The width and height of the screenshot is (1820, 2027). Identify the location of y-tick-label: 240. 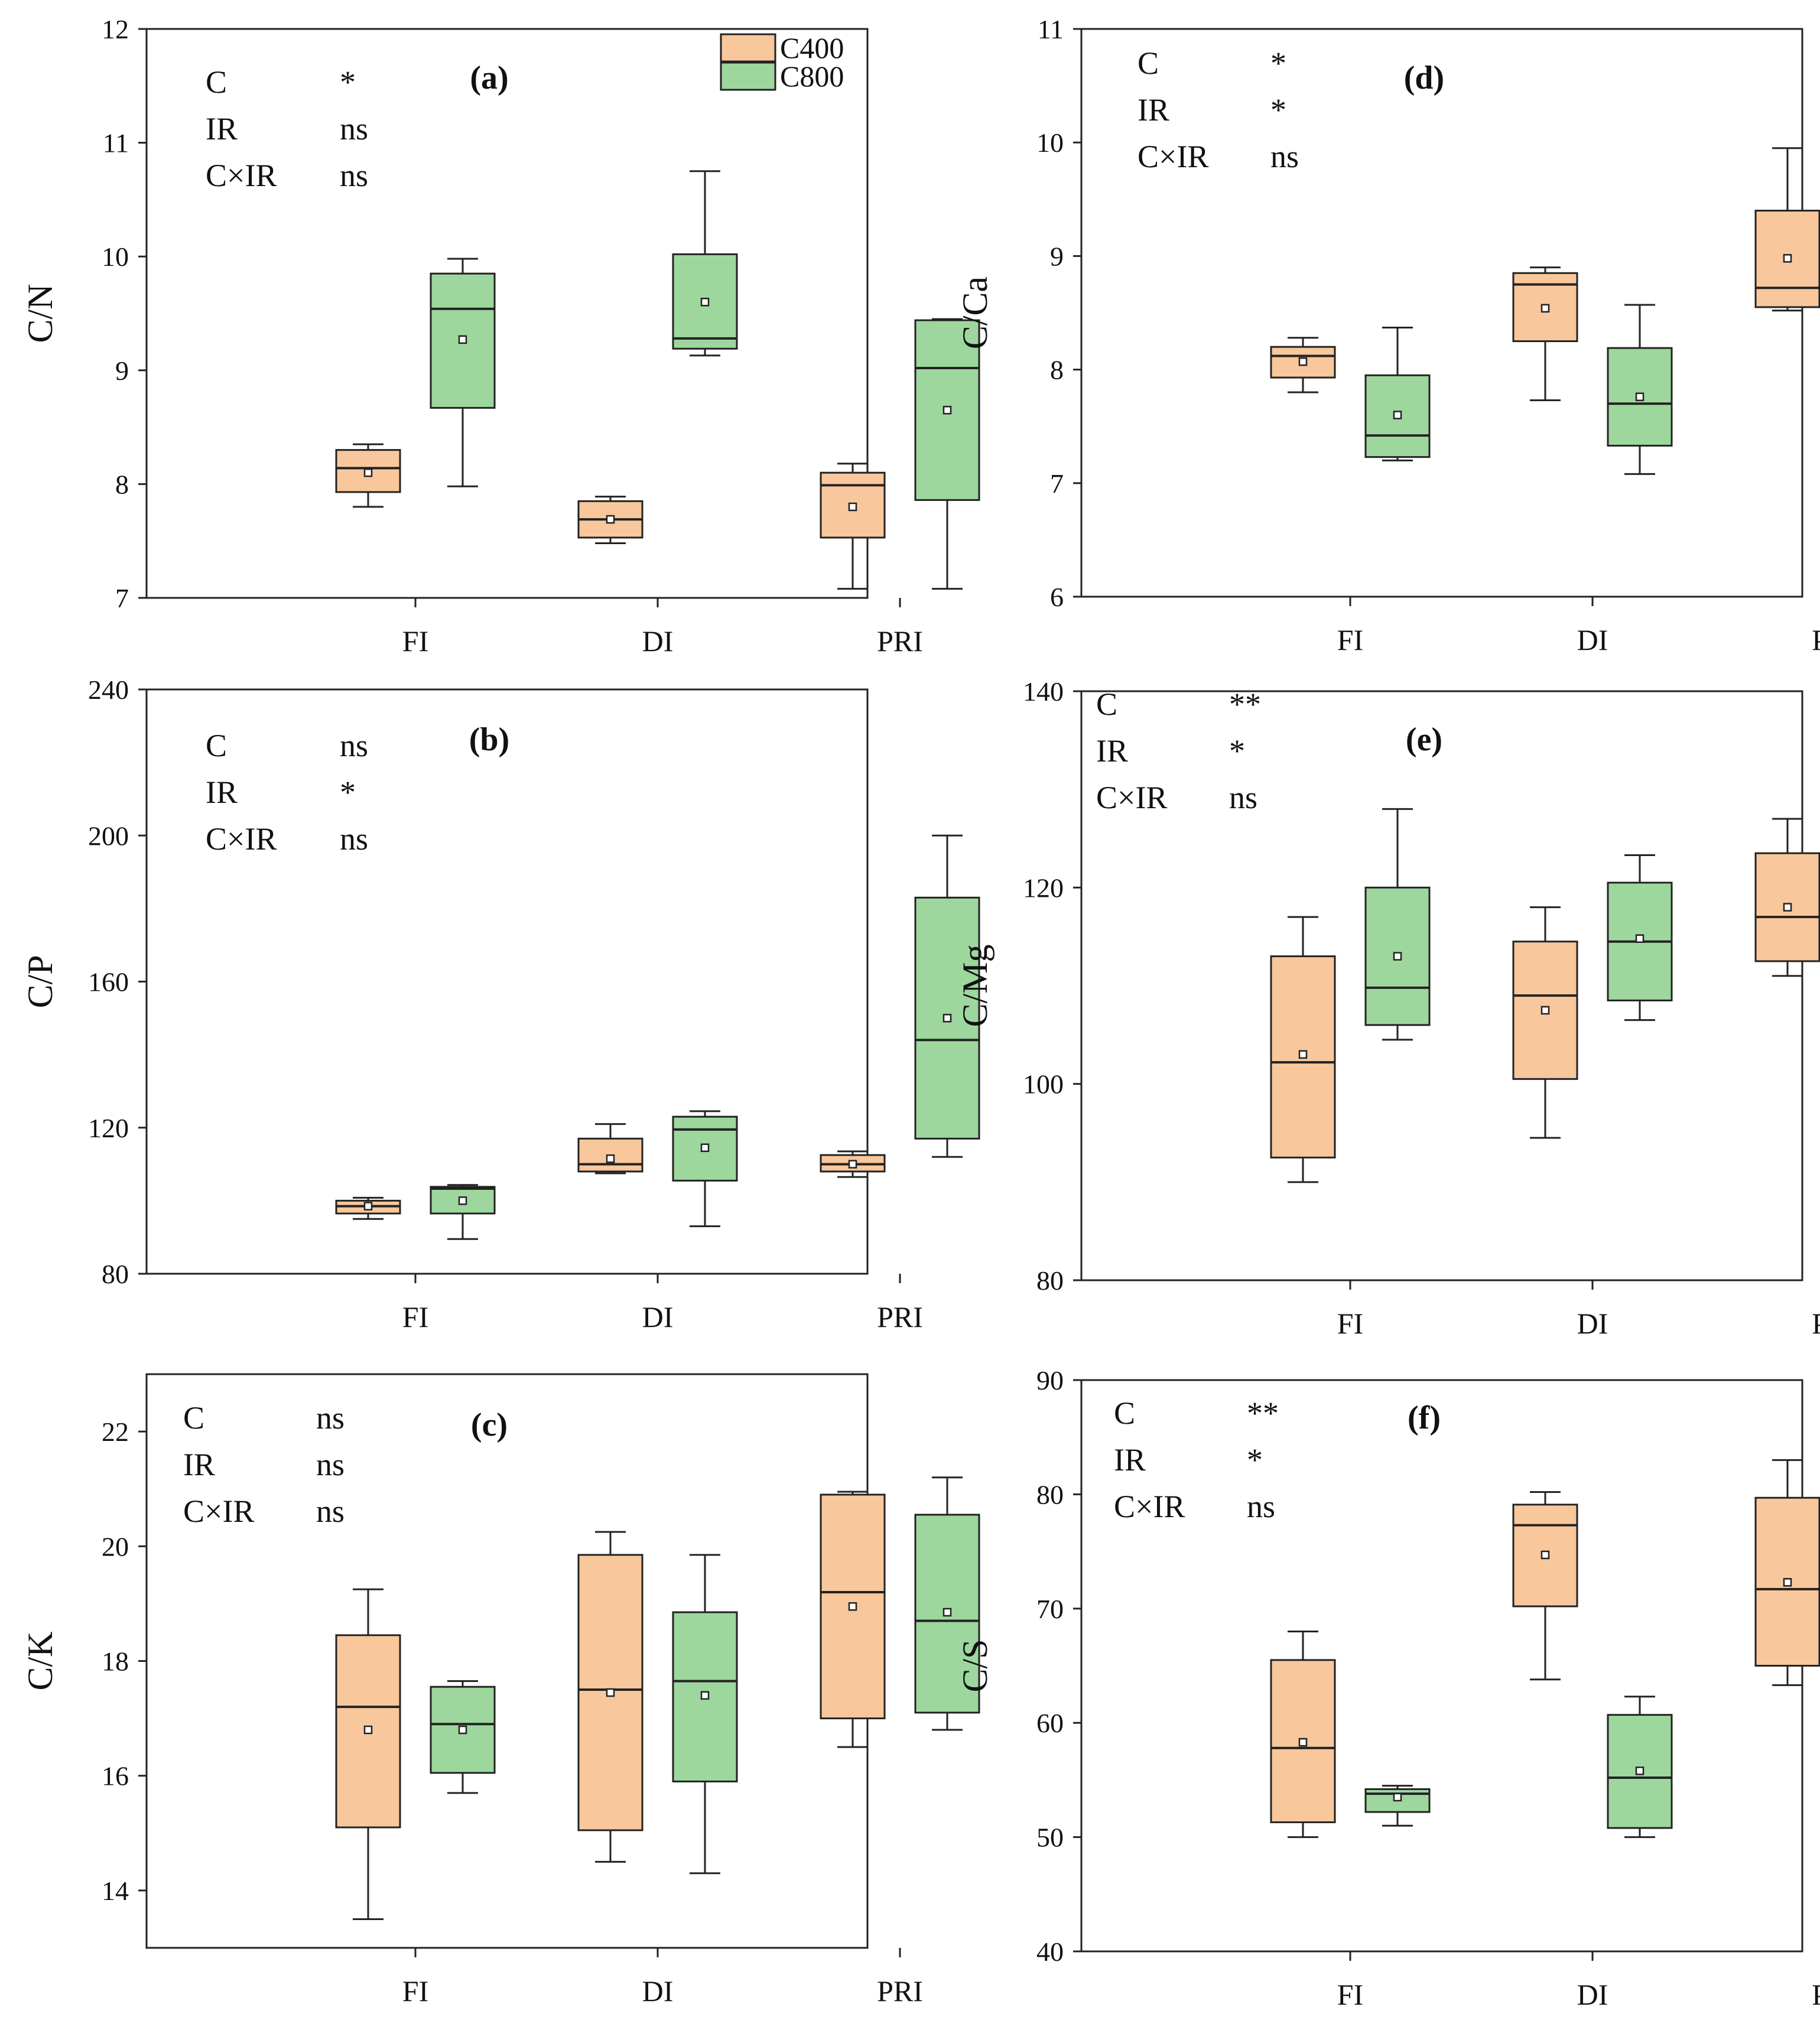
(108, 690).